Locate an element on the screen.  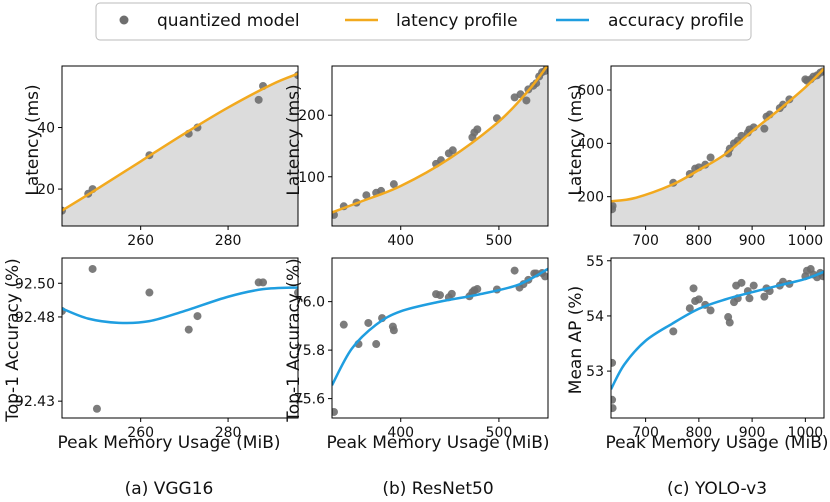
profile-area-vgg16-latency is located at coordinates (180, 149).